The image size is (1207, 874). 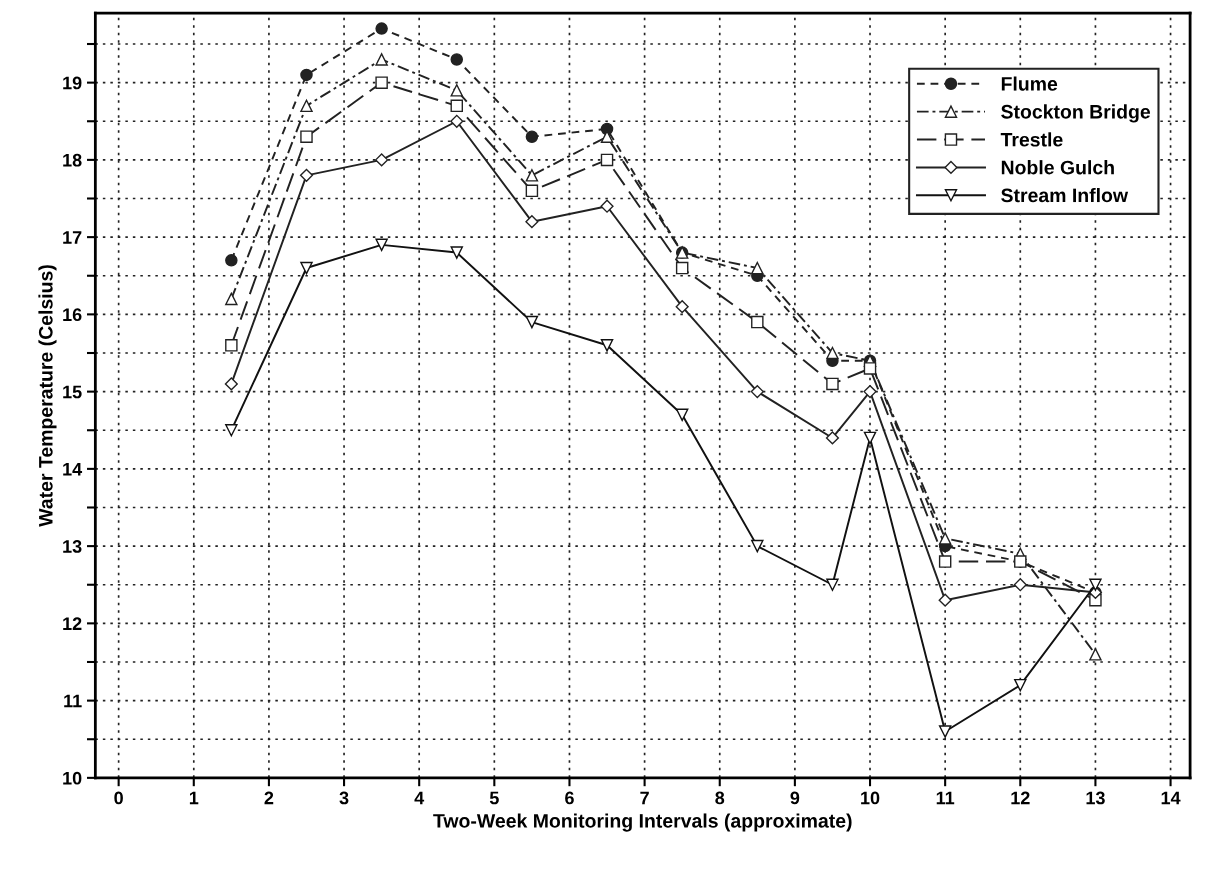 I want to click on y-tick-label: 19, so click(x=72, y=83).